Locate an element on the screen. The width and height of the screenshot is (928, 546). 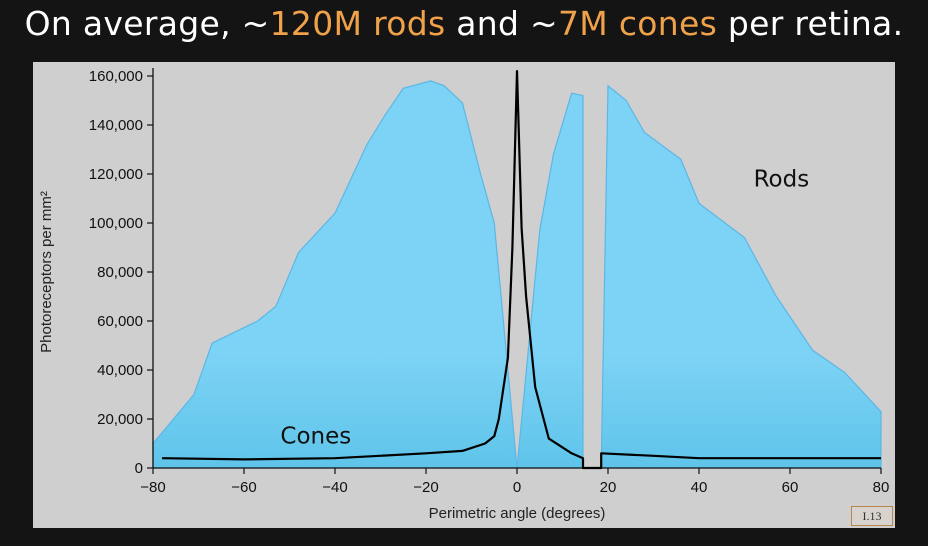
headline-text-1: On average, ~ is located at coordinates (147, 23).